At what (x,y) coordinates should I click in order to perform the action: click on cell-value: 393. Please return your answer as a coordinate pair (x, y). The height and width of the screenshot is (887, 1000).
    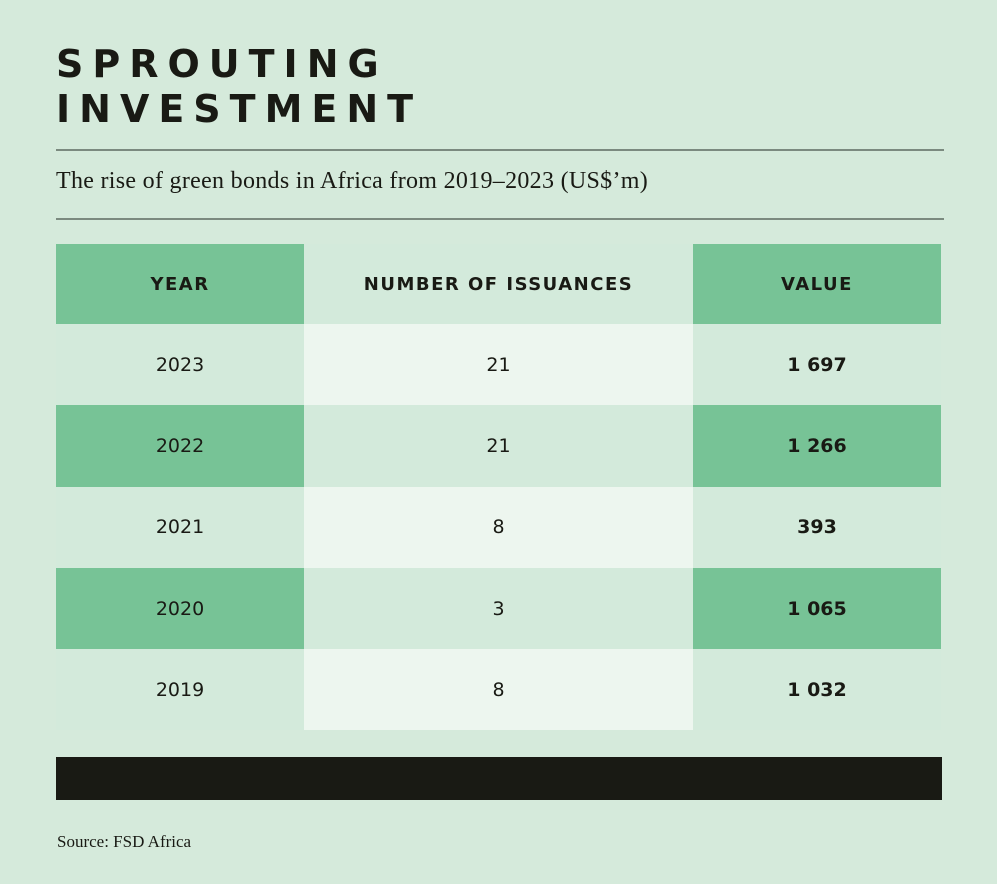
    Looking at the image, I should click on (817, 527).